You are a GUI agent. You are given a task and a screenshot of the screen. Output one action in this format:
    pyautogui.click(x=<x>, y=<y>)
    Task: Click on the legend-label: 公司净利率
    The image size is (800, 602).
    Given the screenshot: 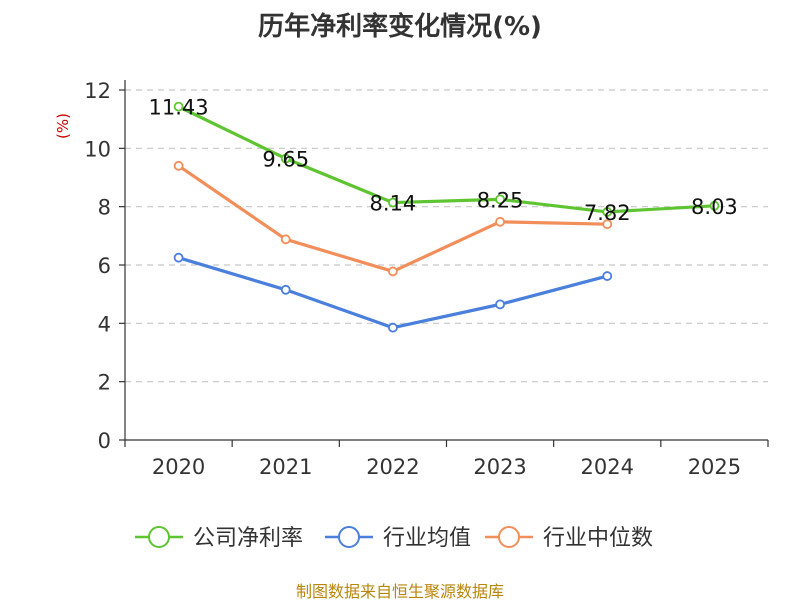 What is the action you would take?
    pyautogui.click(x=248, y=538)
    